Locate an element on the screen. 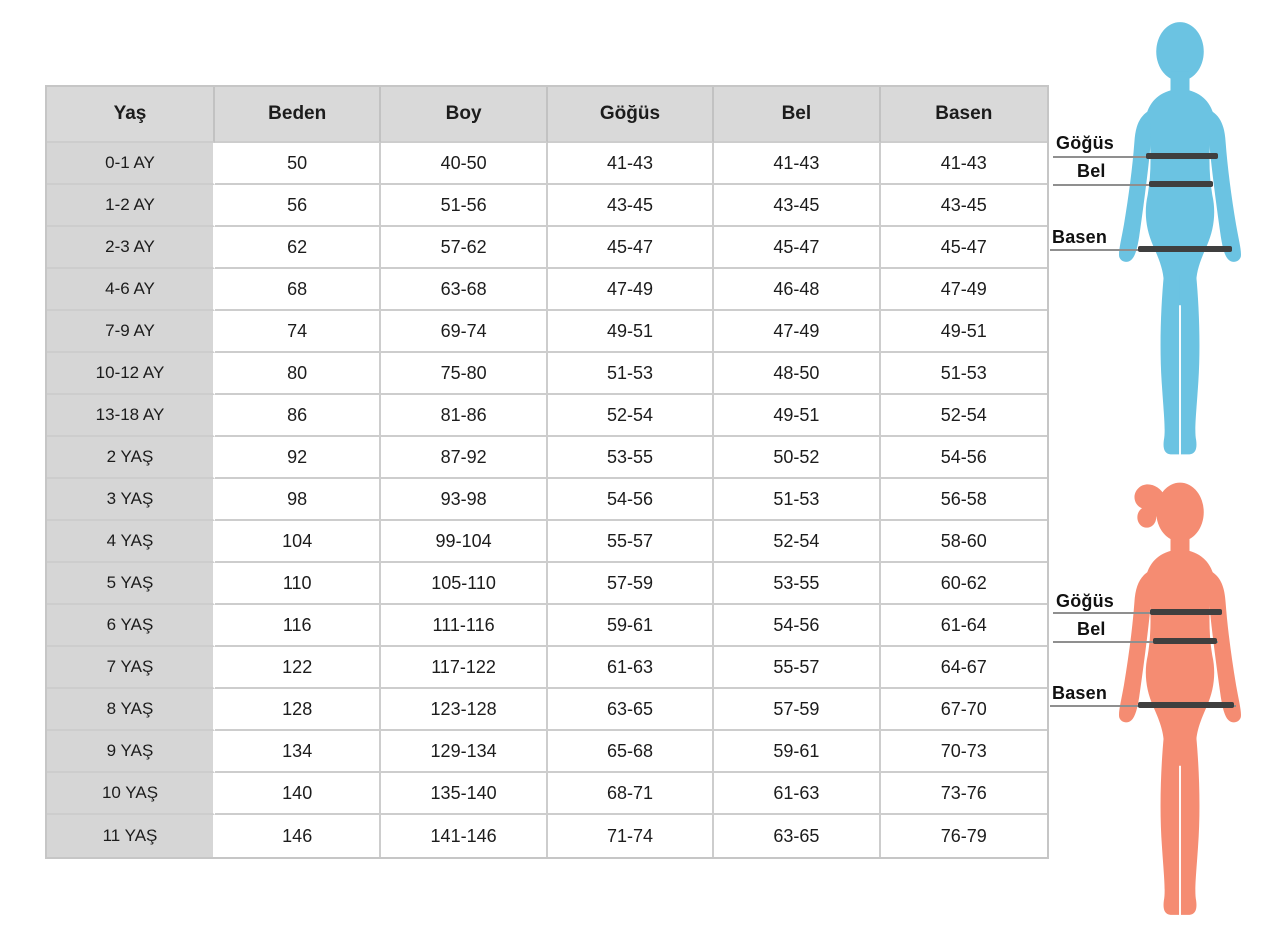  age-label-cell: 4-6 AY is located at coordinates (131, 290).